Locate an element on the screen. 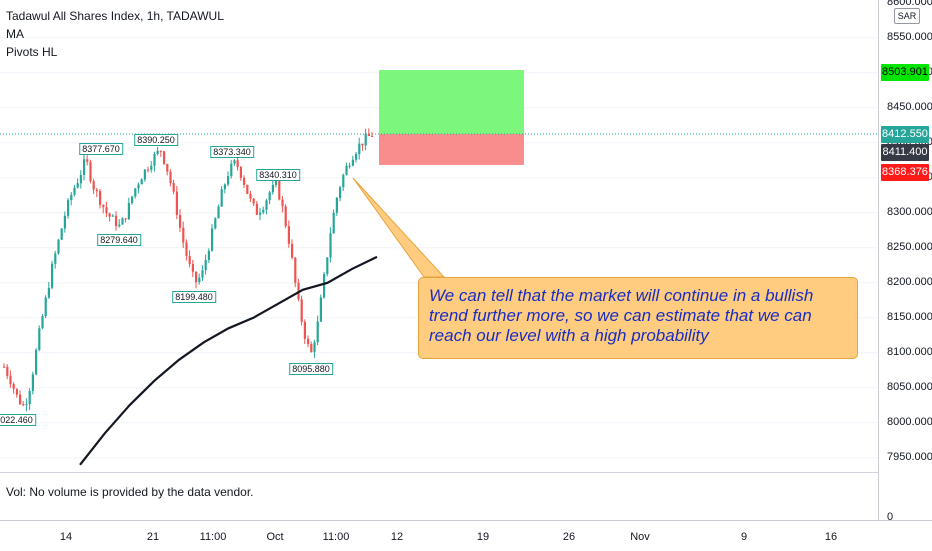 The width and height of the screenshot is (932, 551). pivot-label: 8022.460 is located at coordinates (18, 420).